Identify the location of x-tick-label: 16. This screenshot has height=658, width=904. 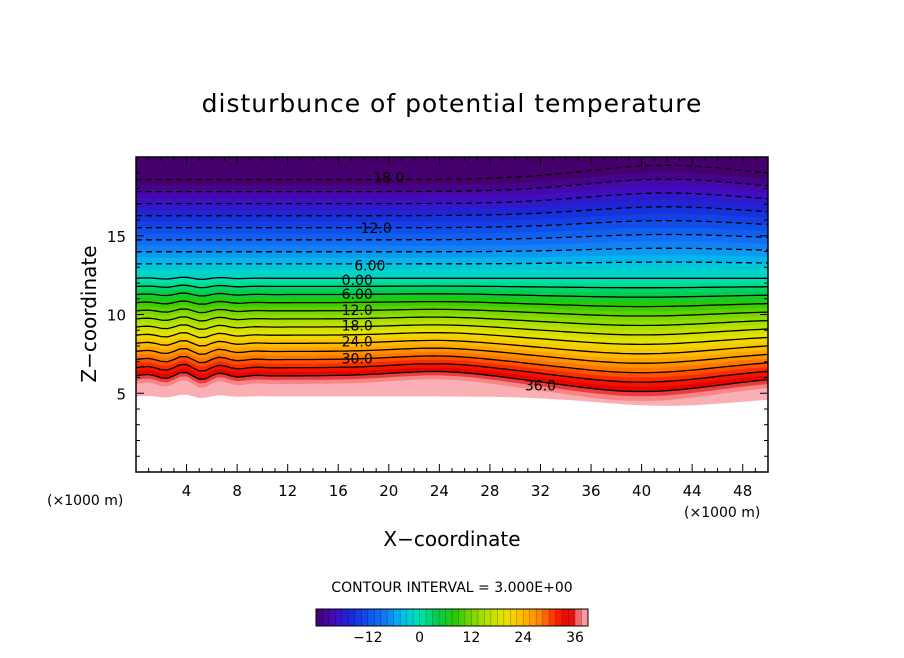
(338, 491).